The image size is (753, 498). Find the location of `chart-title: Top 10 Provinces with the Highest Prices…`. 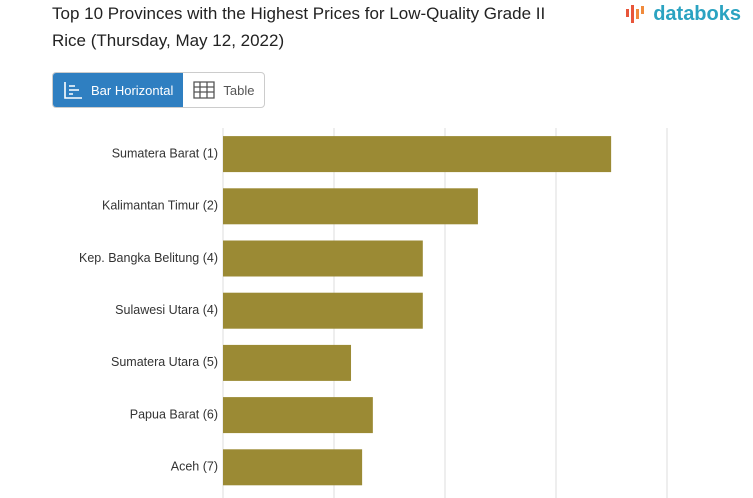

chart-title: Top 10 Provinces with the Highest Prices… is located at coordinates (299, 27).